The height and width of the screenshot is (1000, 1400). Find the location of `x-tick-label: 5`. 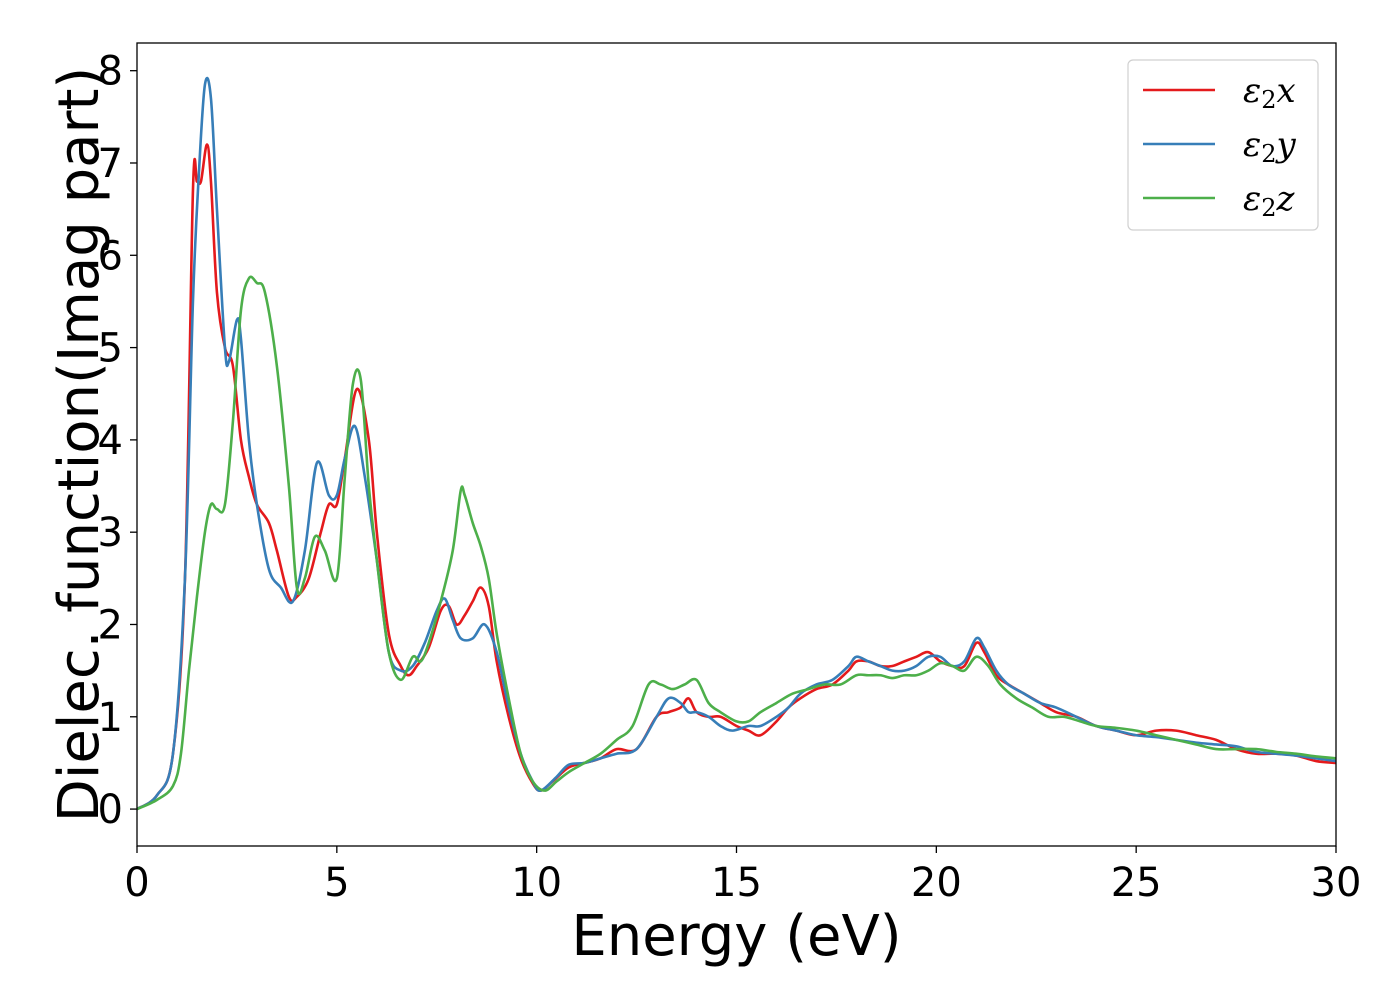

x-tick-label: 5 is located at coordinates (336, 883).